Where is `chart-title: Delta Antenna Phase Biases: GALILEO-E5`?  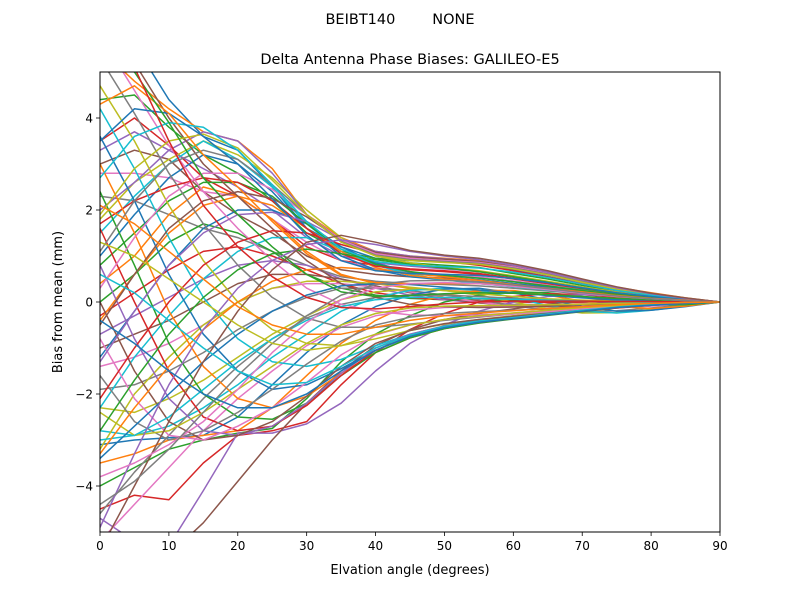 chart-title: Delta Antenna Phase Biases: GALILEO-E5 is located at coordinates (409, 60).